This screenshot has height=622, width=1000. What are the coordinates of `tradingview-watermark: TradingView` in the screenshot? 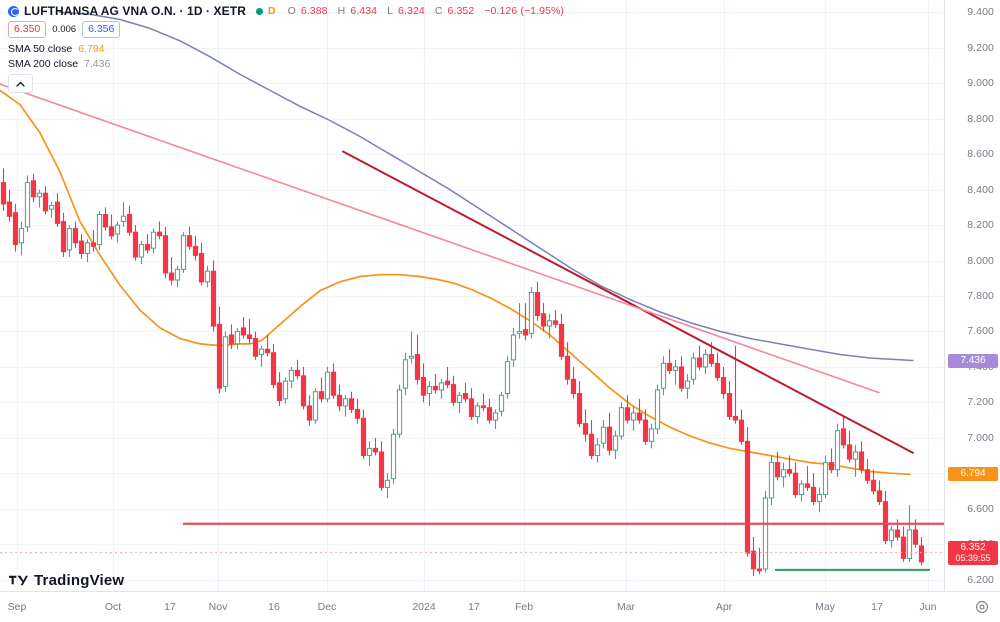 It's located at (66, 580).